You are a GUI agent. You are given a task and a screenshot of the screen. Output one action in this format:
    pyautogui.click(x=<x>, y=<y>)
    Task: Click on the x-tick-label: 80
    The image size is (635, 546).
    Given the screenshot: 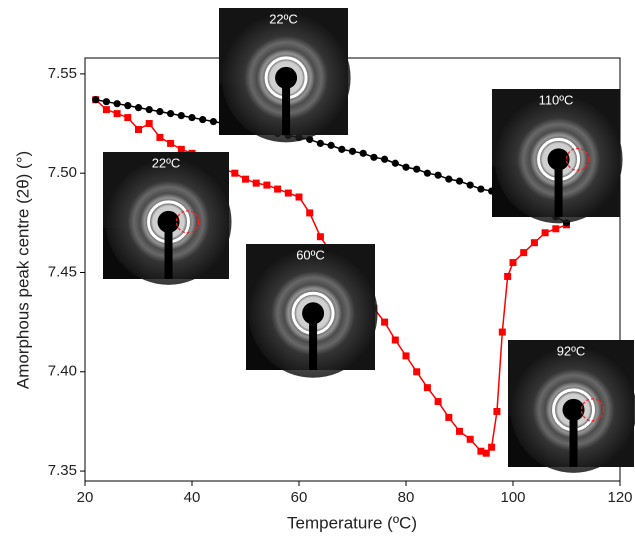 What is the action you would take?
    pyautogui.click(x=406, y=497)
    